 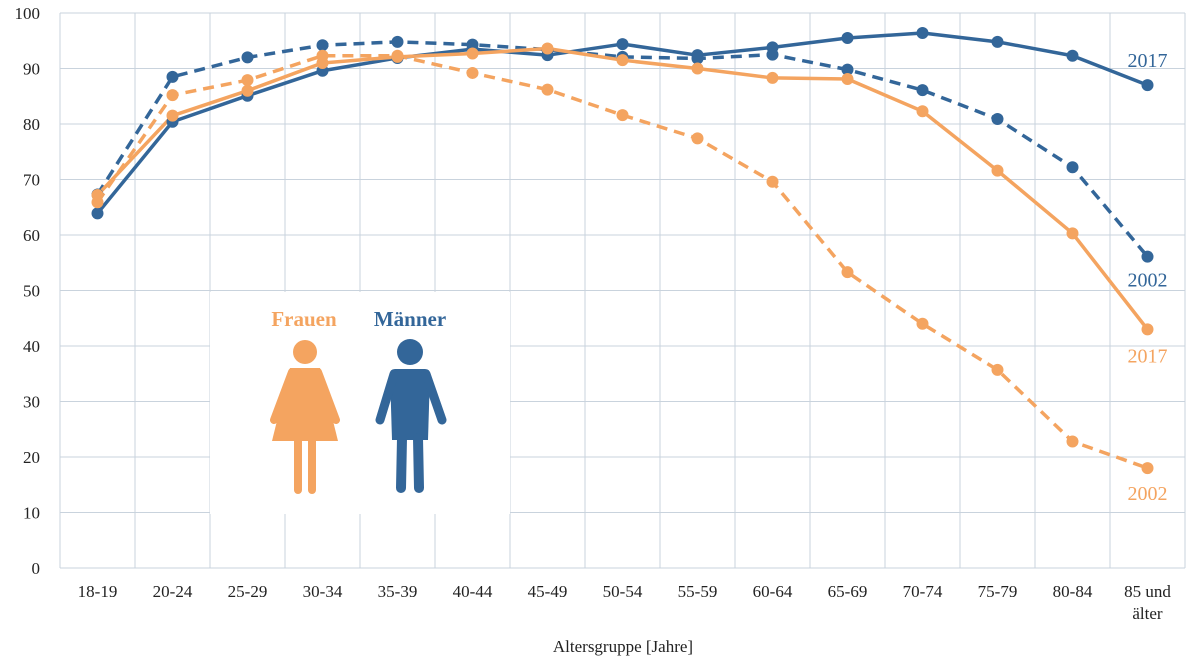 I want to click on x-tick-label: 70-74, so click(x=923, y=591).